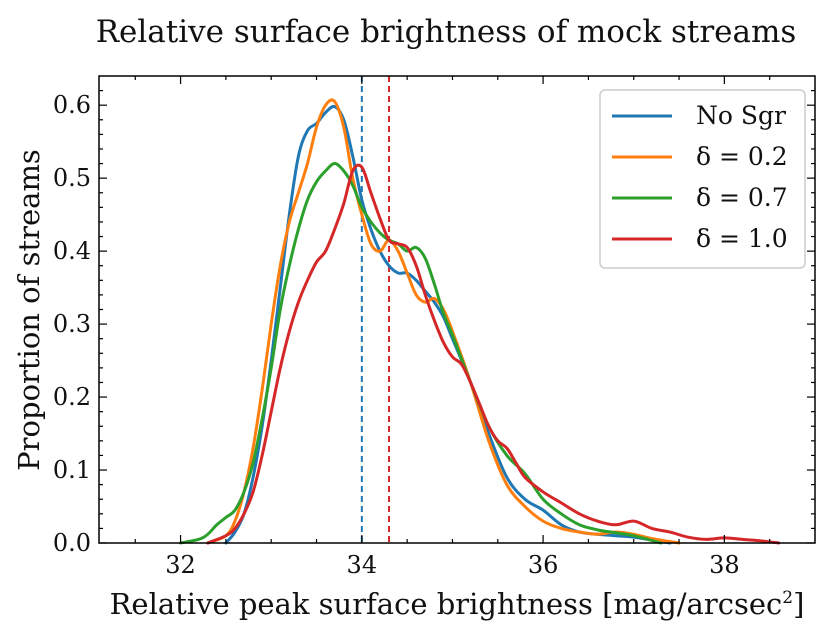  Describe the element at coordinates (72, 397) in the screenshot. I see `y-tick-label: 0.2` at that location.